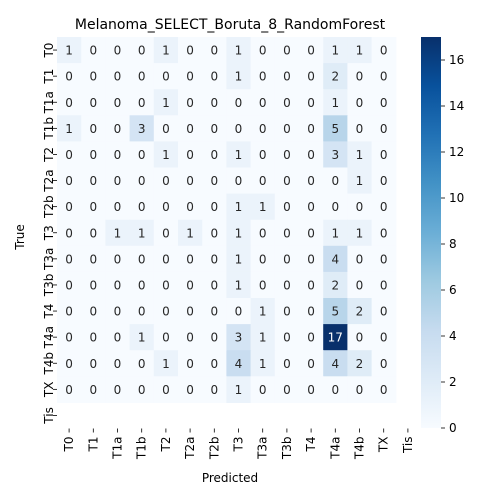  What do you see at coordinates (49, 102) in the screenshot?
I see `y-tick-label: T1a` at bounding box center [49, 102].